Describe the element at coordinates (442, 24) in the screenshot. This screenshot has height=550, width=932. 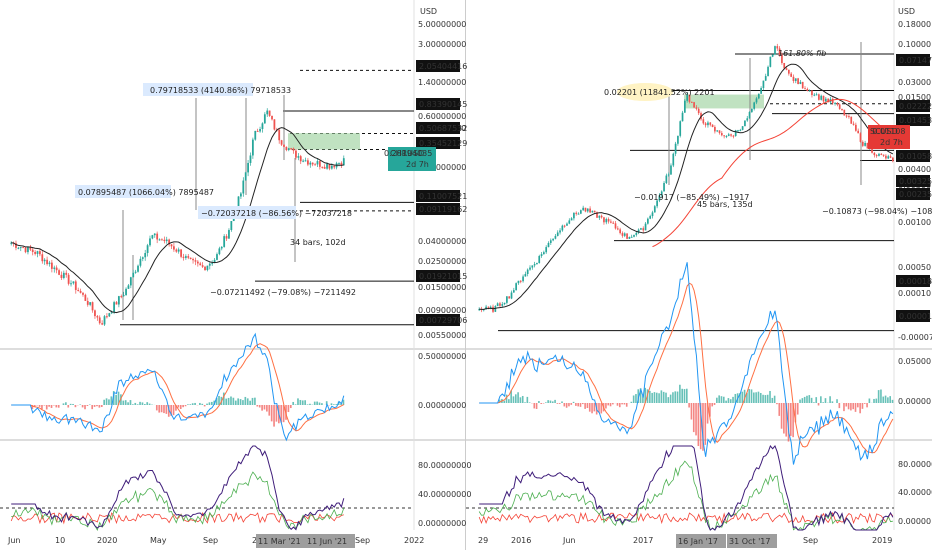
I see `y-axis-tick-label: 5.00000000` at that location.